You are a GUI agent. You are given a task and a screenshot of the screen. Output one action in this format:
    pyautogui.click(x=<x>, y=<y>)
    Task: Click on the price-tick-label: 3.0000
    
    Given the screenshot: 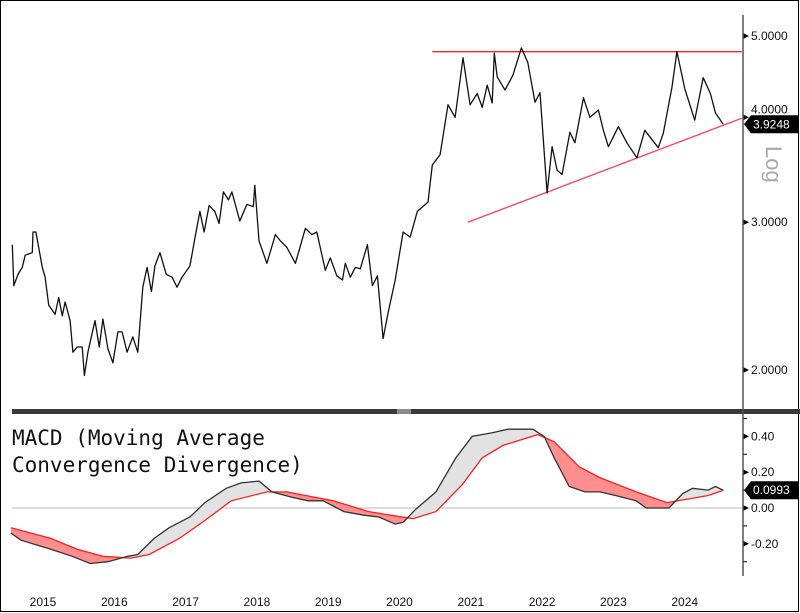 What is the action you would take?
    pyautogui.click(x=769, y=222)
    